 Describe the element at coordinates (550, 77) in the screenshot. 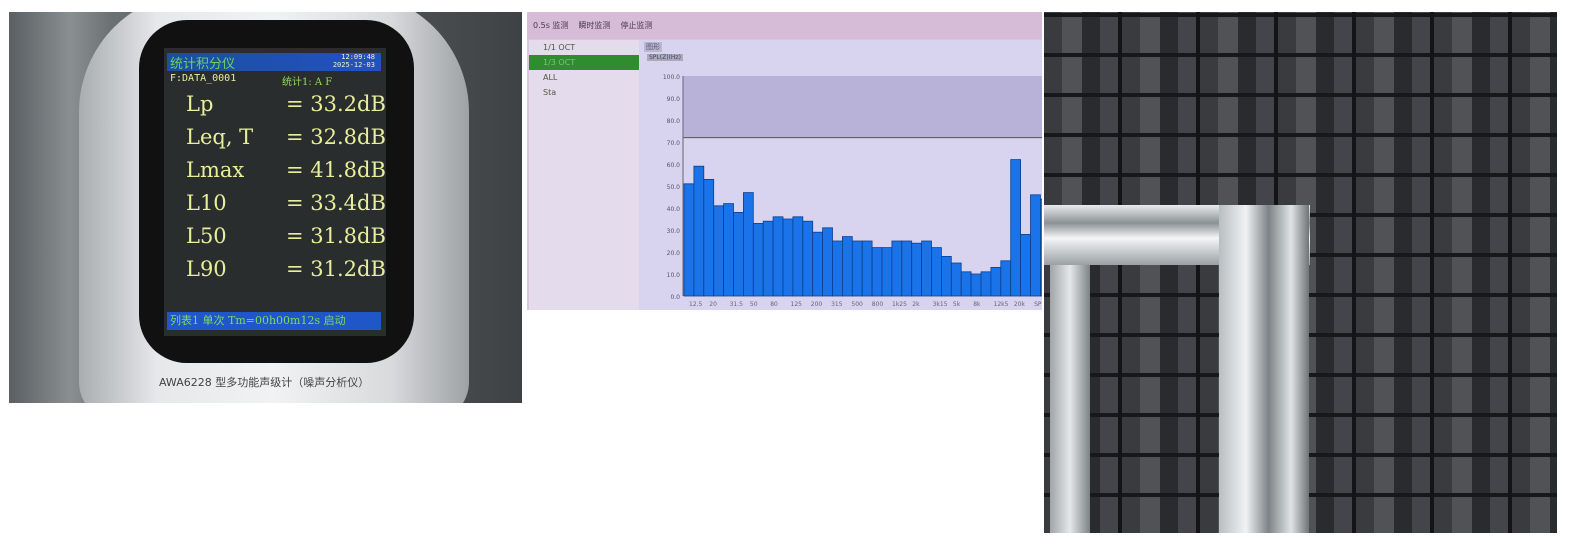

I see `tree-item-all: ALL` at that location.